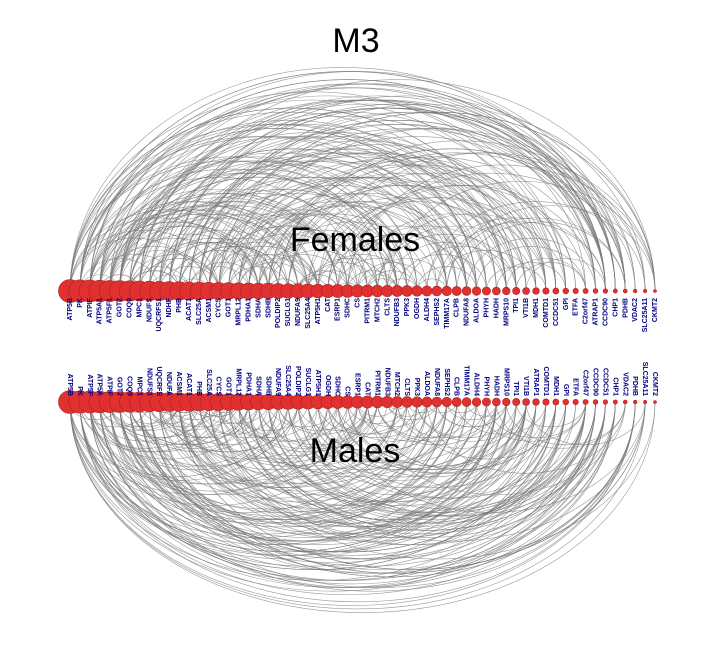  Describe the element at coordinates (596, 312) in the screenshot. I see `gene-label: ATRAP1` at that location.